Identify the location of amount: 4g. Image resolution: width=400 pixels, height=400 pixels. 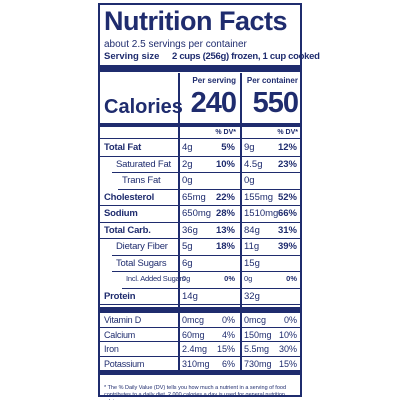
(187, 147).